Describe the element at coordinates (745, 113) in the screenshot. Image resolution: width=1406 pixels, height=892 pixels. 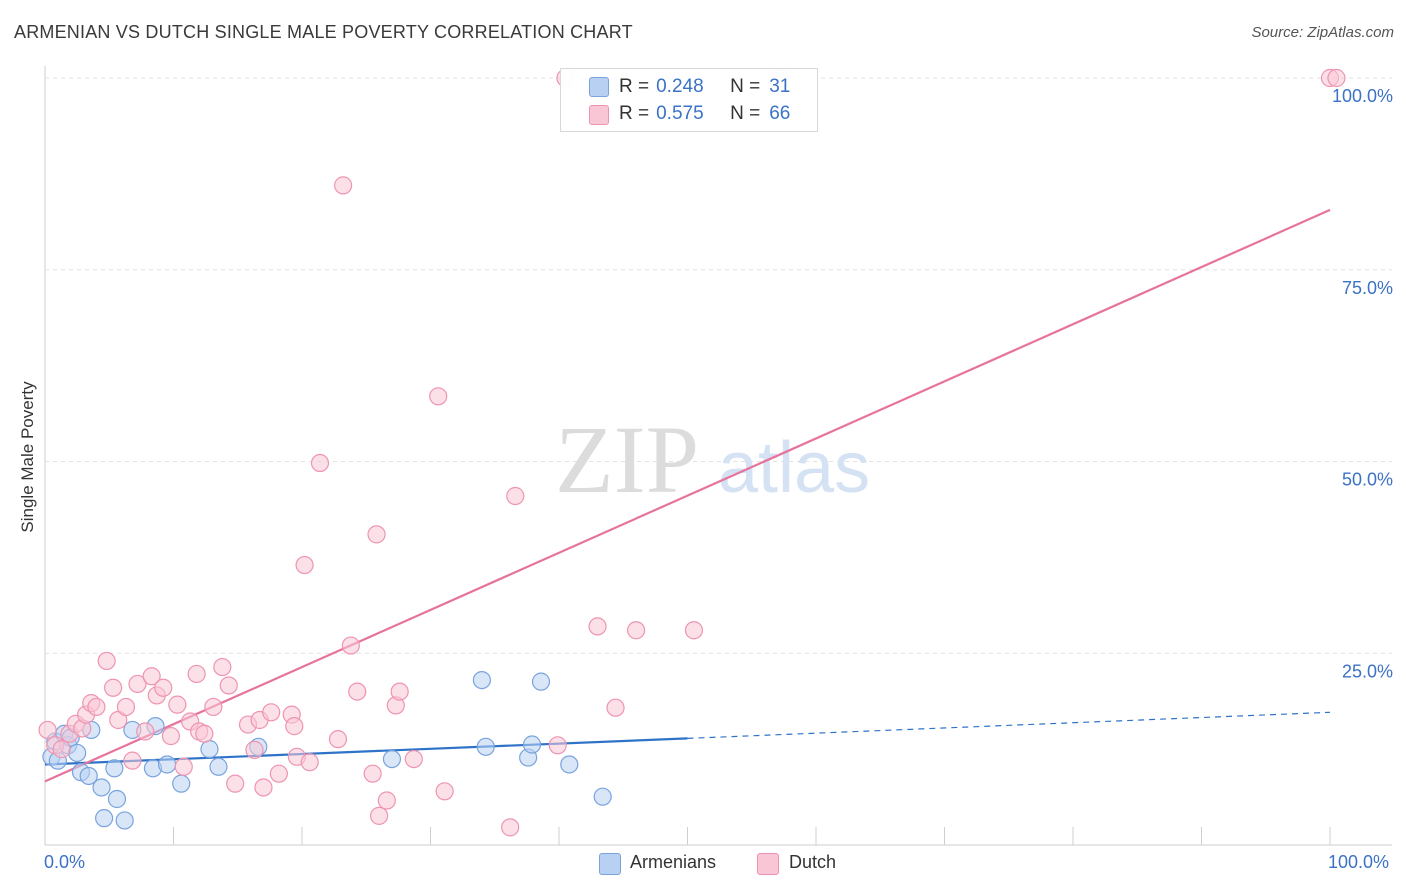
I see `legend-dutch-n-label: N =` at that location.